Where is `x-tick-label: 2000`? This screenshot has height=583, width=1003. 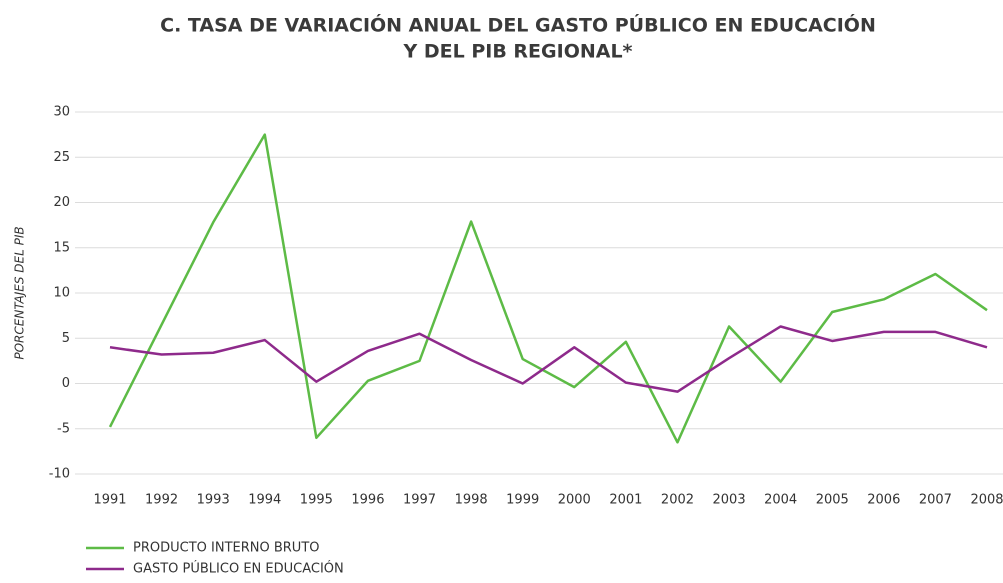
x-tick-label: 2000 is located at coordinates (574, 500).